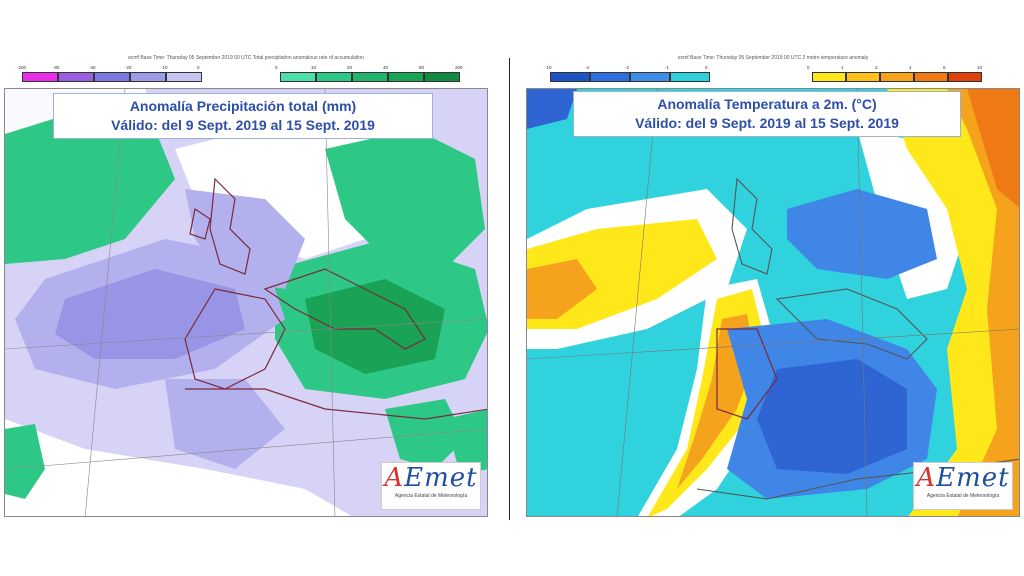 The height and width of the screenshot is (576, 1024). I want to click on precip-legend-dry-tick-label: -200, so click(22, 67).